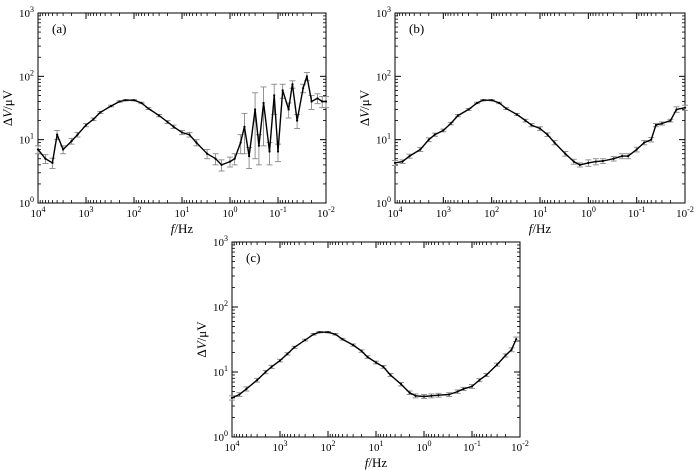  I want to click on y-tick-label: 10¹, so click(220, 371).